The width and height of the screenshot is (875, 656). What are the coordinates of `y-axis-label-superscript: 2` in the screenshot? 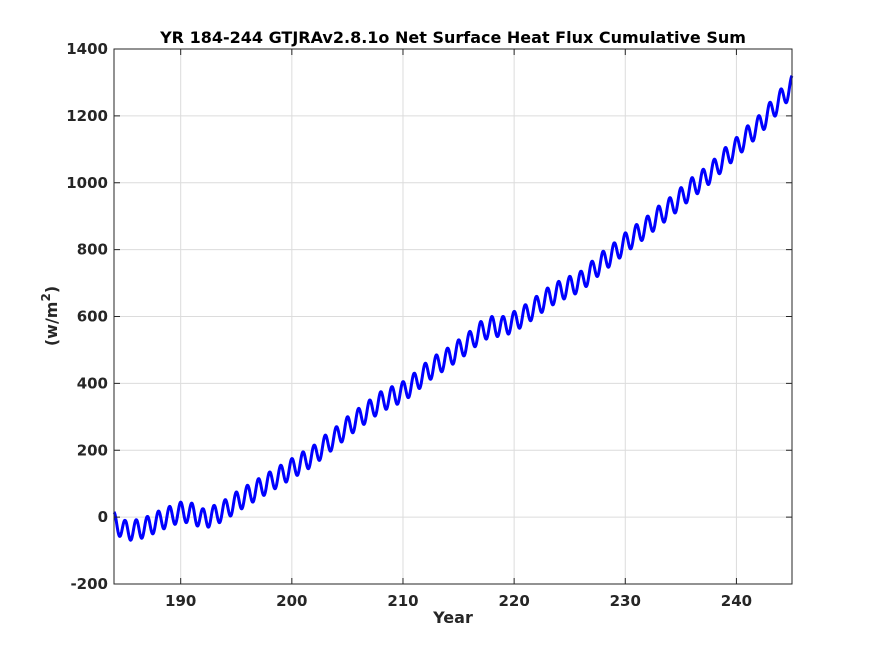 It's located at (46, 297).